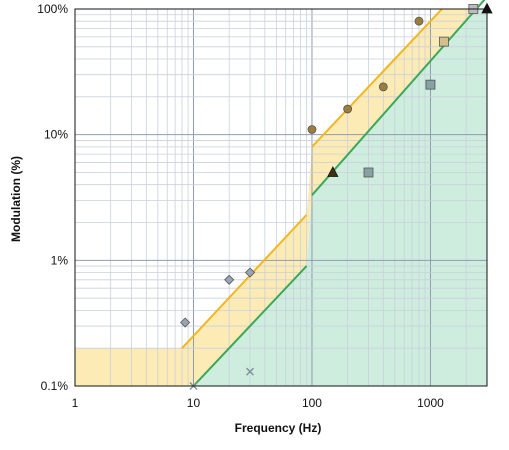 This screenshot has width=509, height=450. What do you see at coordinates (312, 403) in the screenshot?
I see `x-tick-label: 100` at bounding box center [312, 403].